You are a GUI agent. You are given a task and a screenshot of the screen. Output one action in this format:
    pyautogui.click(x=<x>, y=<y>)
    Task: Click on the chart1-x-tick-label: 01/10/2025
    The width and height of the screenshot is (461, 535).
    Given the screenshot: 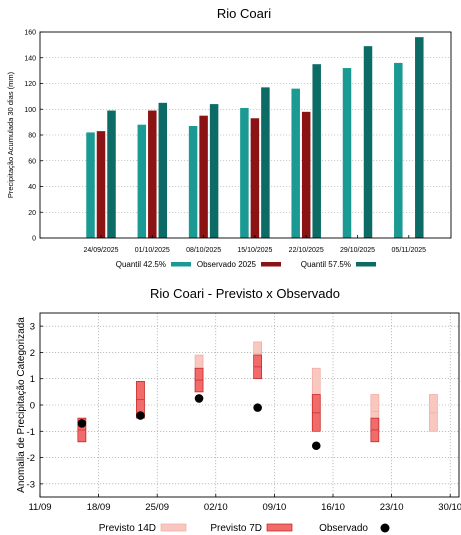 What is the action you would take?
    pyautogui.click(x=152, y=250)
    